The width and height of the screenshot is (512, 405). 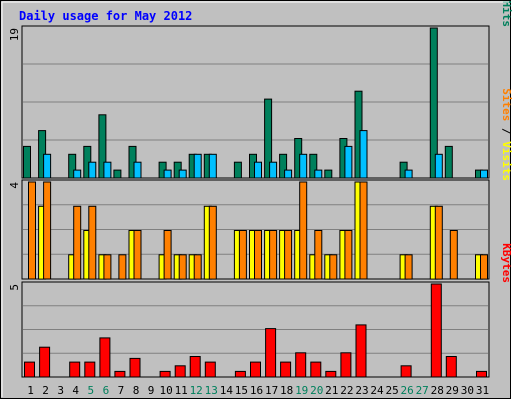 What do you see at coordinates (136, 390) in the screenshot?
I see `x-tick-label-day-8: 8` at bounding box center [136, 390].